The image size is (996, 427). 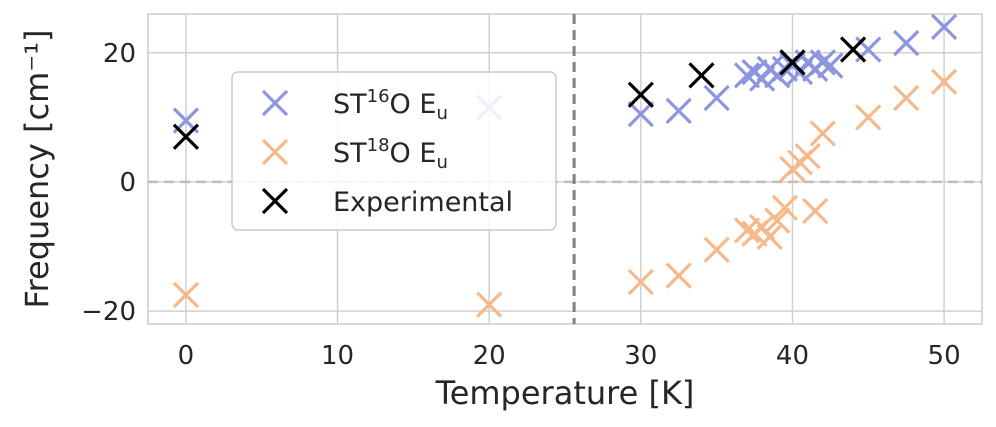 I want to click on x-tick-label: 30, so click(x=640, y=356).